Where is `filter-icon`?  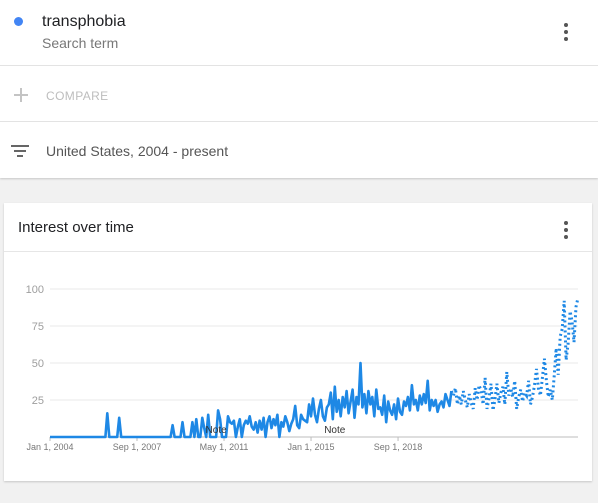
filter-icon is located at coordinates (20, 151).